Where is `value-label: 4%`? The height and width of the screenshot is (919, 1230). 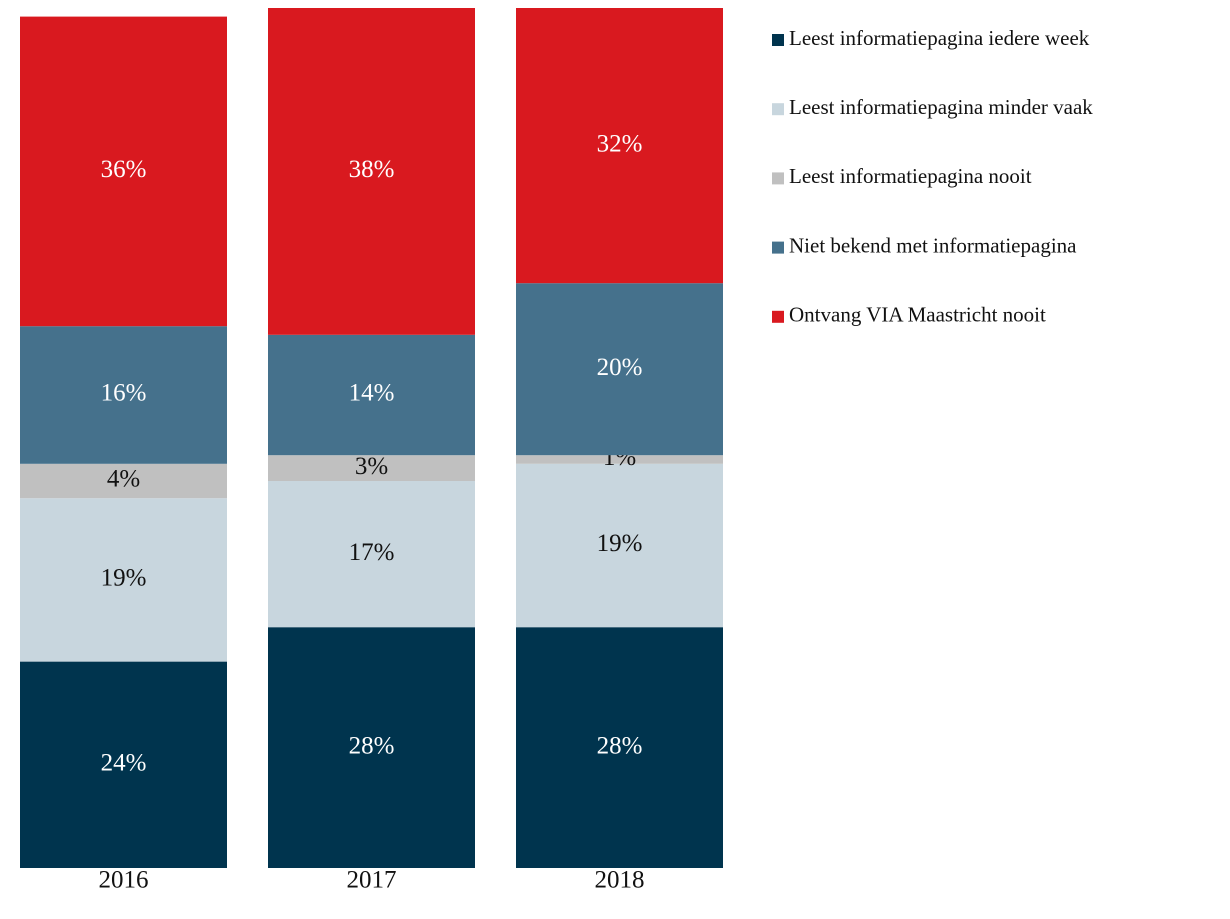
value-label: 4% is located at coordinates (123, 479).